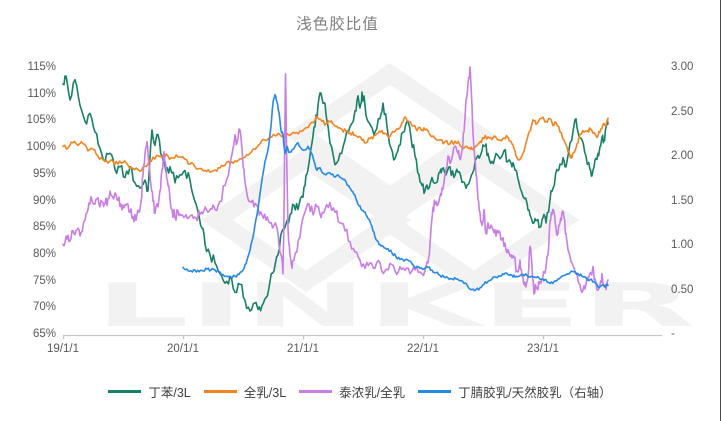  What do you see at coordinates (63, 349) in the screenshot?
I see `x-tick-label: 19/1/1` at bounding box center [63, 349].